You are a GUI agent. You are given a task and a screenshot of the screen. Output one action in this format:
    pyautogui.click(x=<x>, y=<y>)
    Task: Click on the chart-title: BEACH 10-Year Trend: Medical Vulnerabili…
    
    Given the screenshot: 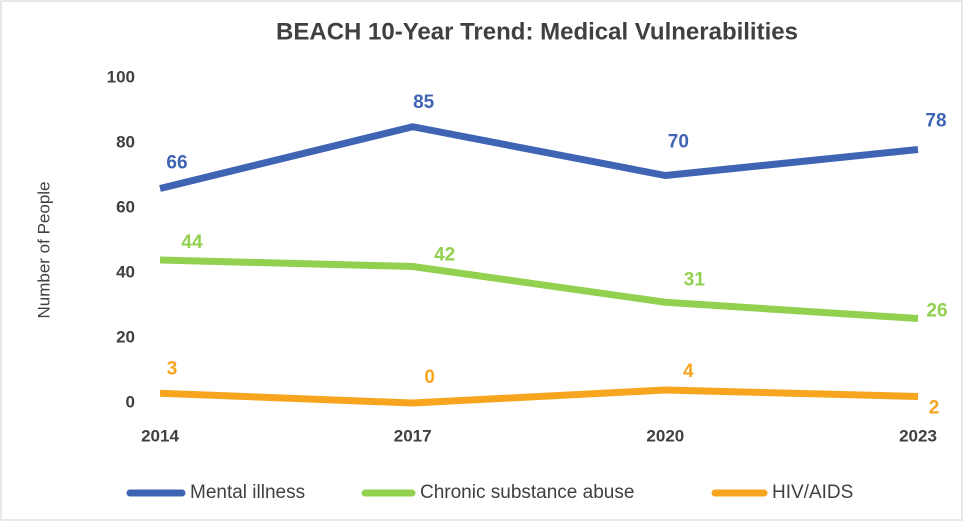 What is the action you would take?
    pyautogui.click(x=537, y=31)
    